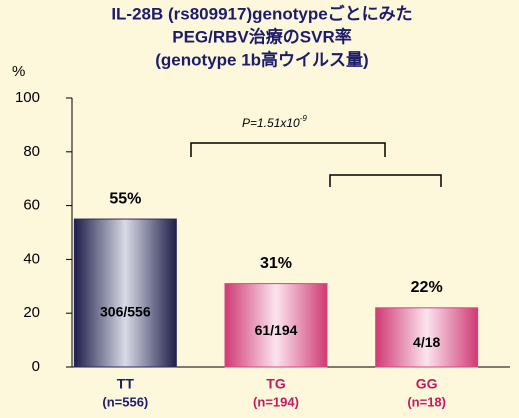 Image resolution: width=519 pixels, height=418 pixels. Describe the element at coordinates (36, 366) in the screenshot. I see `y-tick-label: 0` at that location.